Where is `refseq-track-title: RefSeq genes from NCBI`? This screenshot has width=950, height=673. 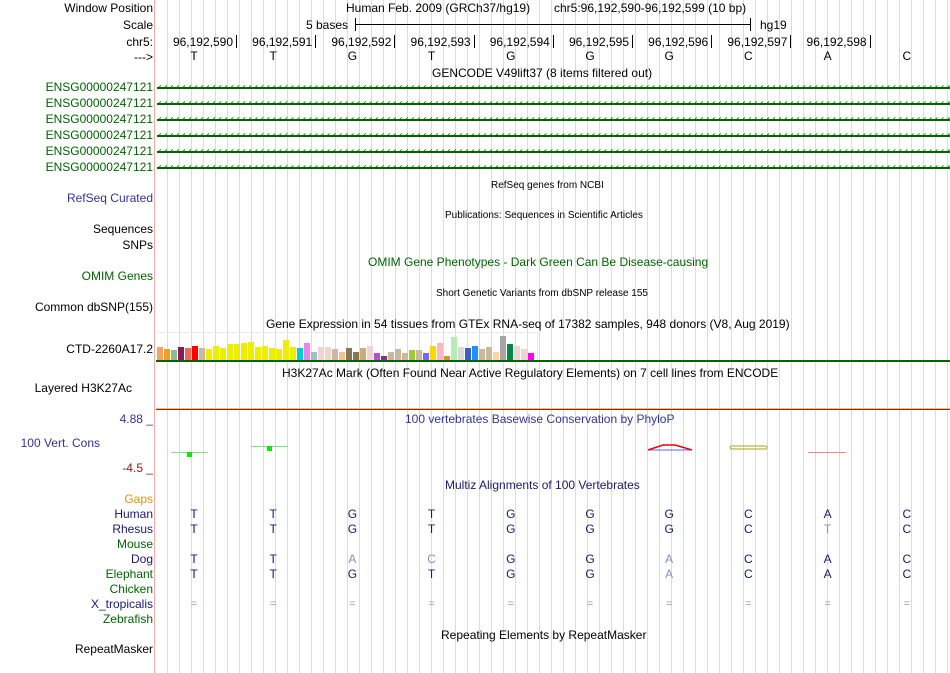 refseq-track-title: RefSeq genes from NCBI is located at coordinates (547, 185).